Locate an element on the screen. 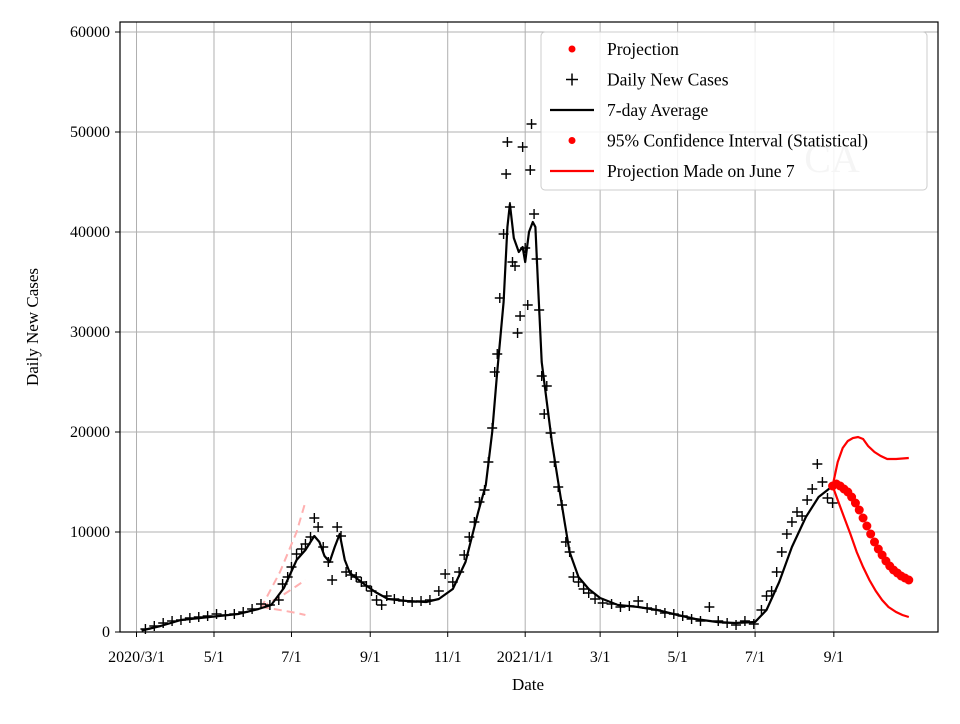 The width and height of the screenshot is (960, 724). legend-item: Daily New Cases is located at coordinates (647, 80).